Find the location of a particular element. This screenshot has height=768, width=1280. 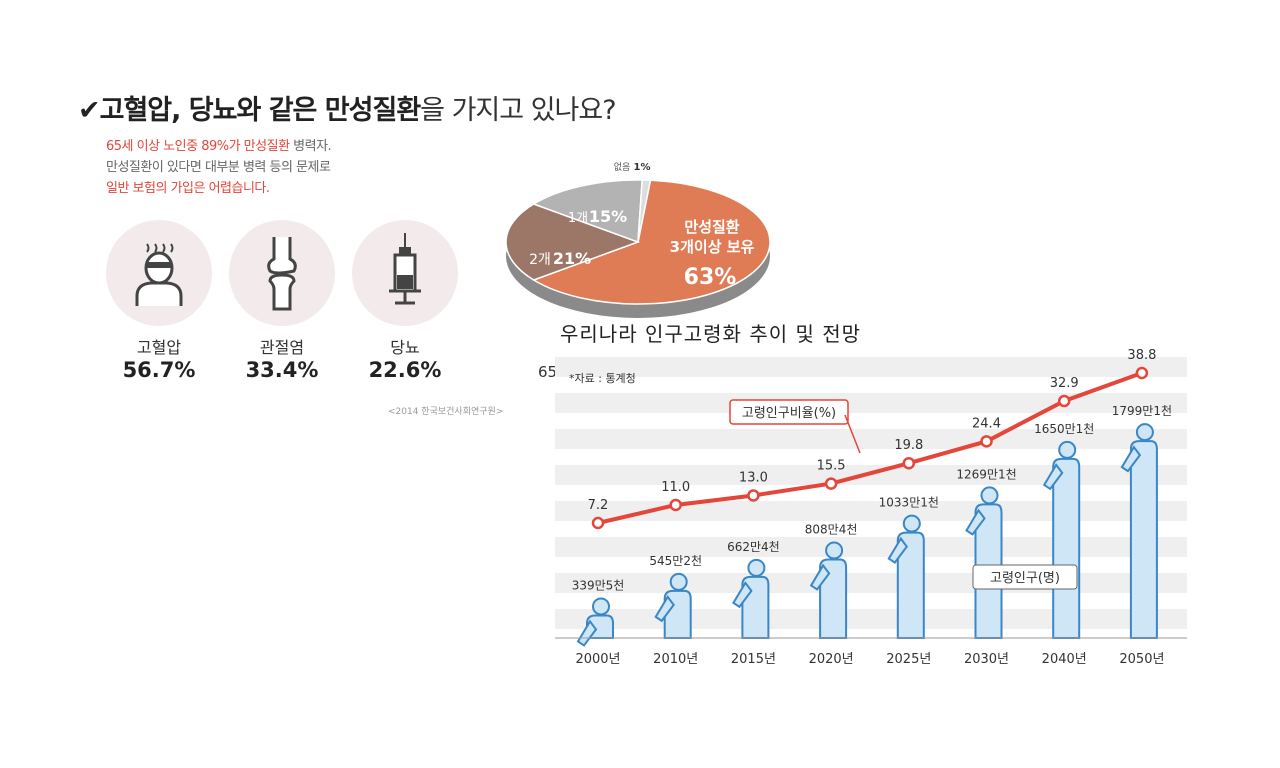

ratio-legend-box is located at coordinates (789, 412).